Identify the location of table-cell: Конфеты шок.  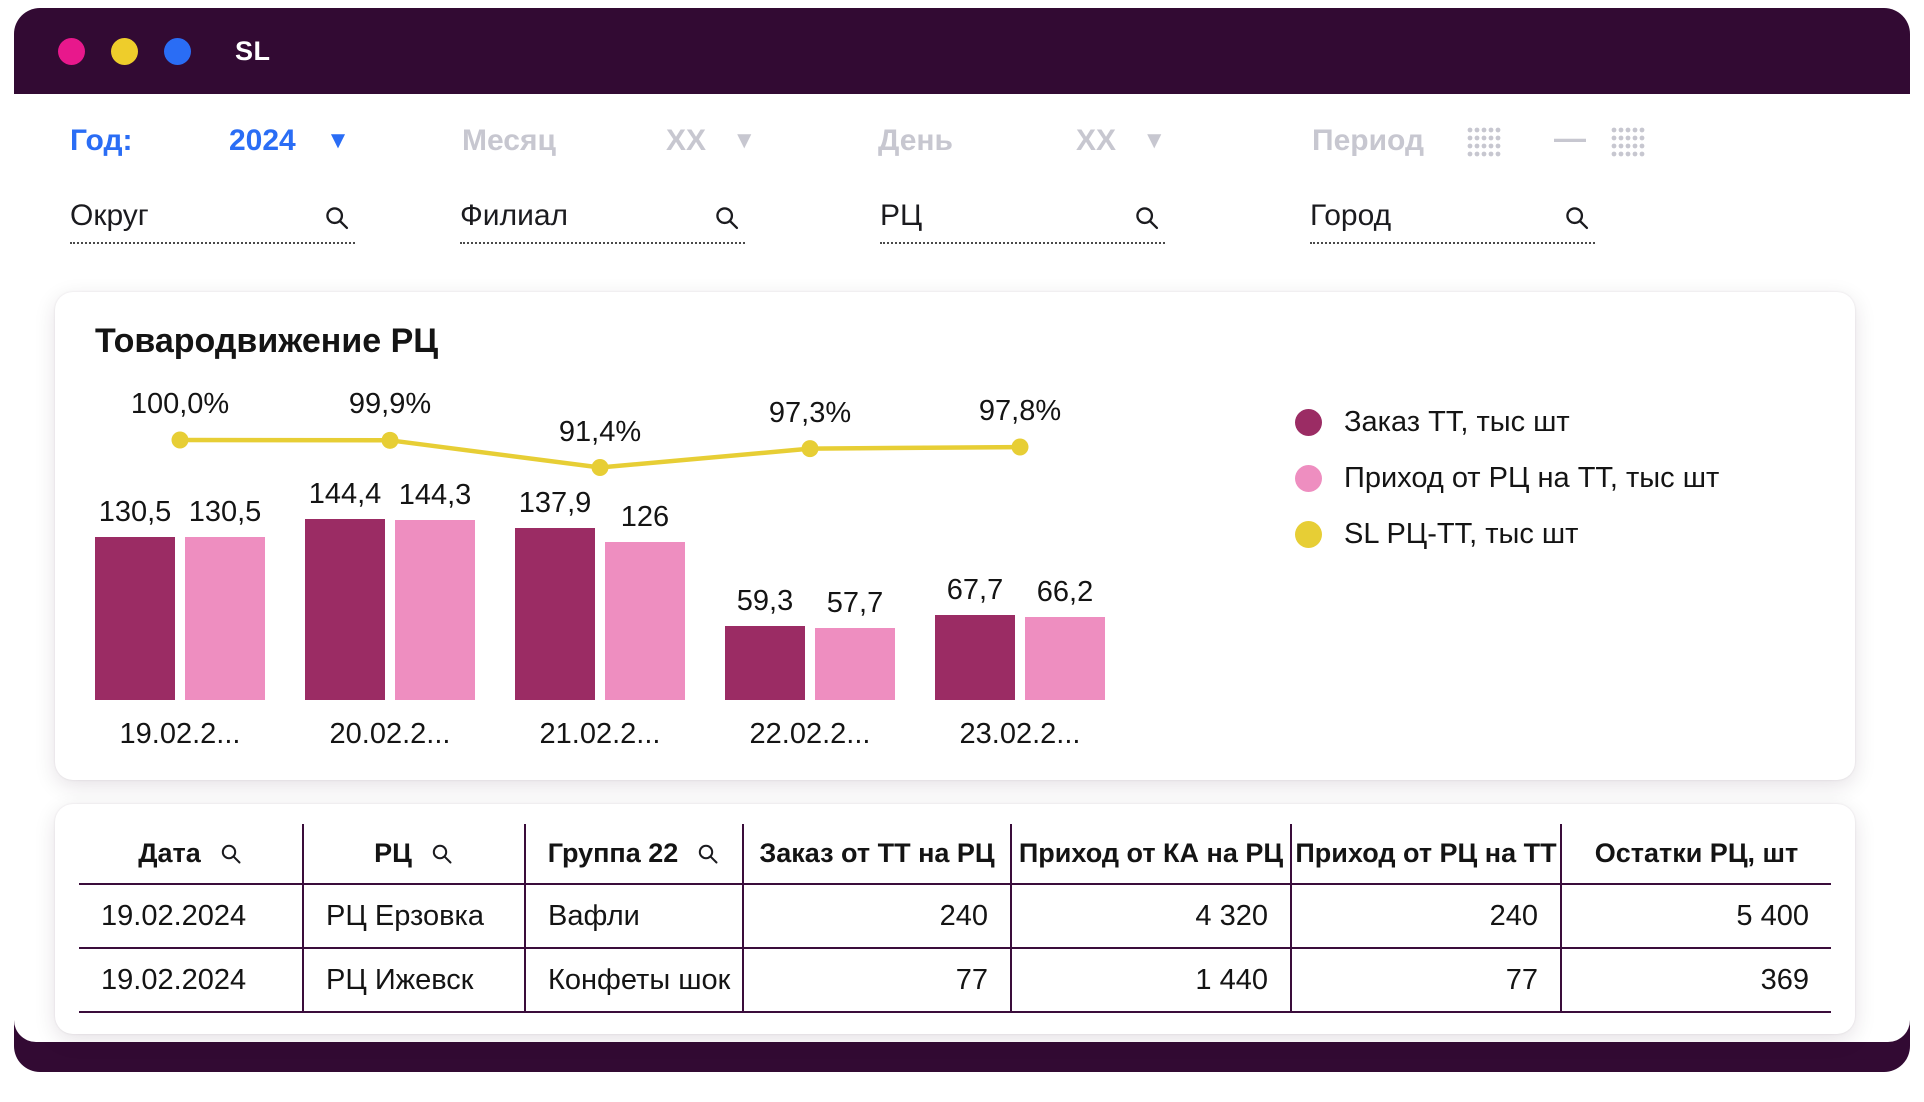
(634, 980).